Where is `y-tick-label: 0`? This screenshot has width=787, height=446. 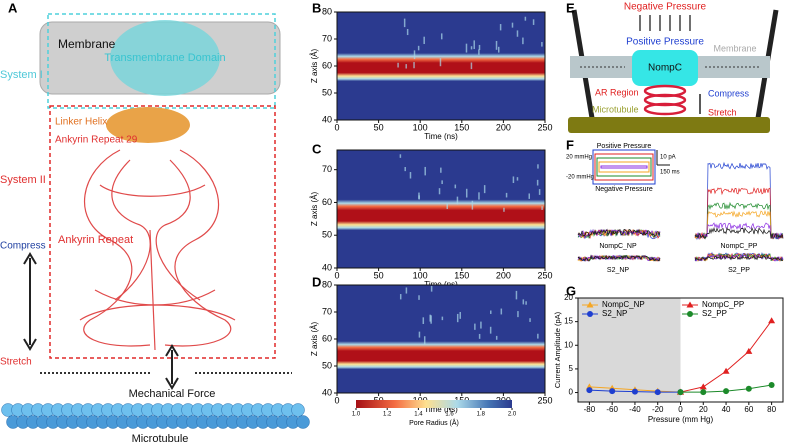
y-tick-label: 0 is located at coordinates (571, 392).